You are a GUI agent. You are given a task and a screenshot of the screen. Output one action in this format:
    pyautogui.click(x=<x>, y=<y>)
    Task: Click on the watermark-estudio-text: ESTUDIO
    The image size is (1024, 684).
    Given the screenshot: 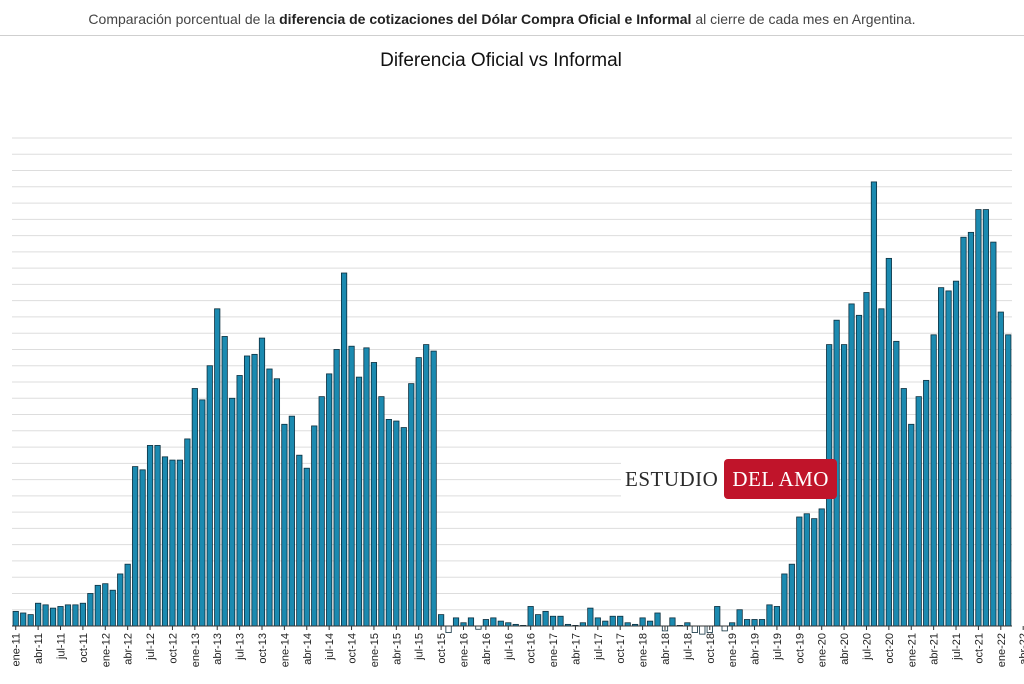 What is the action you would take?
    pyautogui.click(x=673, y=479)
    